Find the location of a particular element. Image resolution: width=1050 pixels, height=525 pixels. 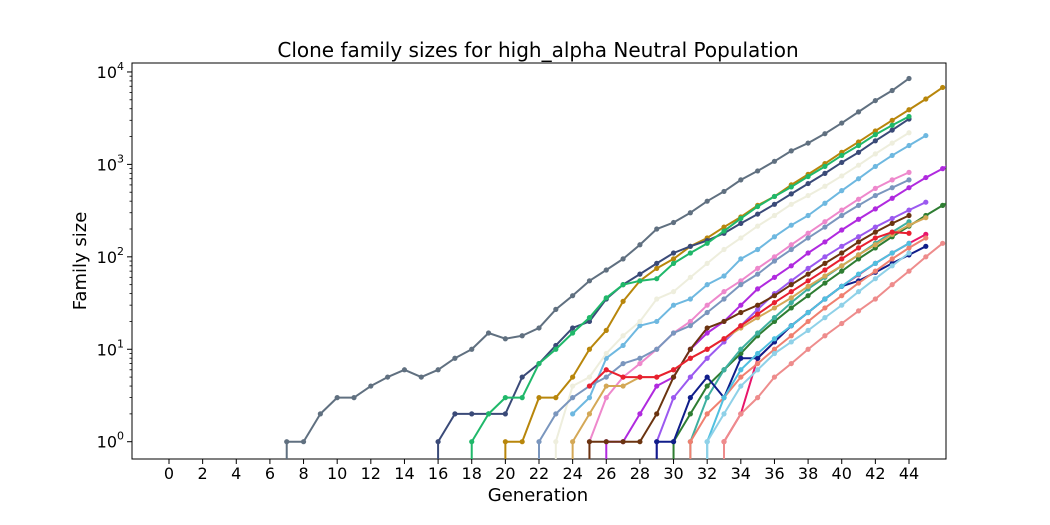

x-tick-label: 6 is located at coordinates (270, 473).